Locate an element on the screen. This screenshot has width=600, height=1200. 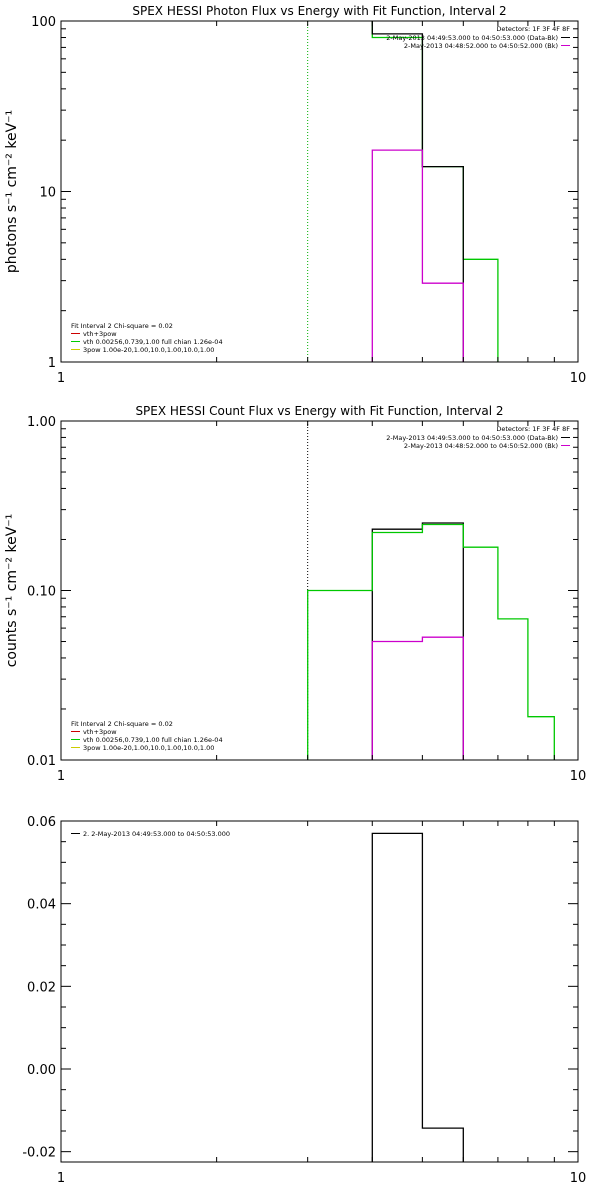
y-tick-label: 1 is located at coordinates (52, 363).